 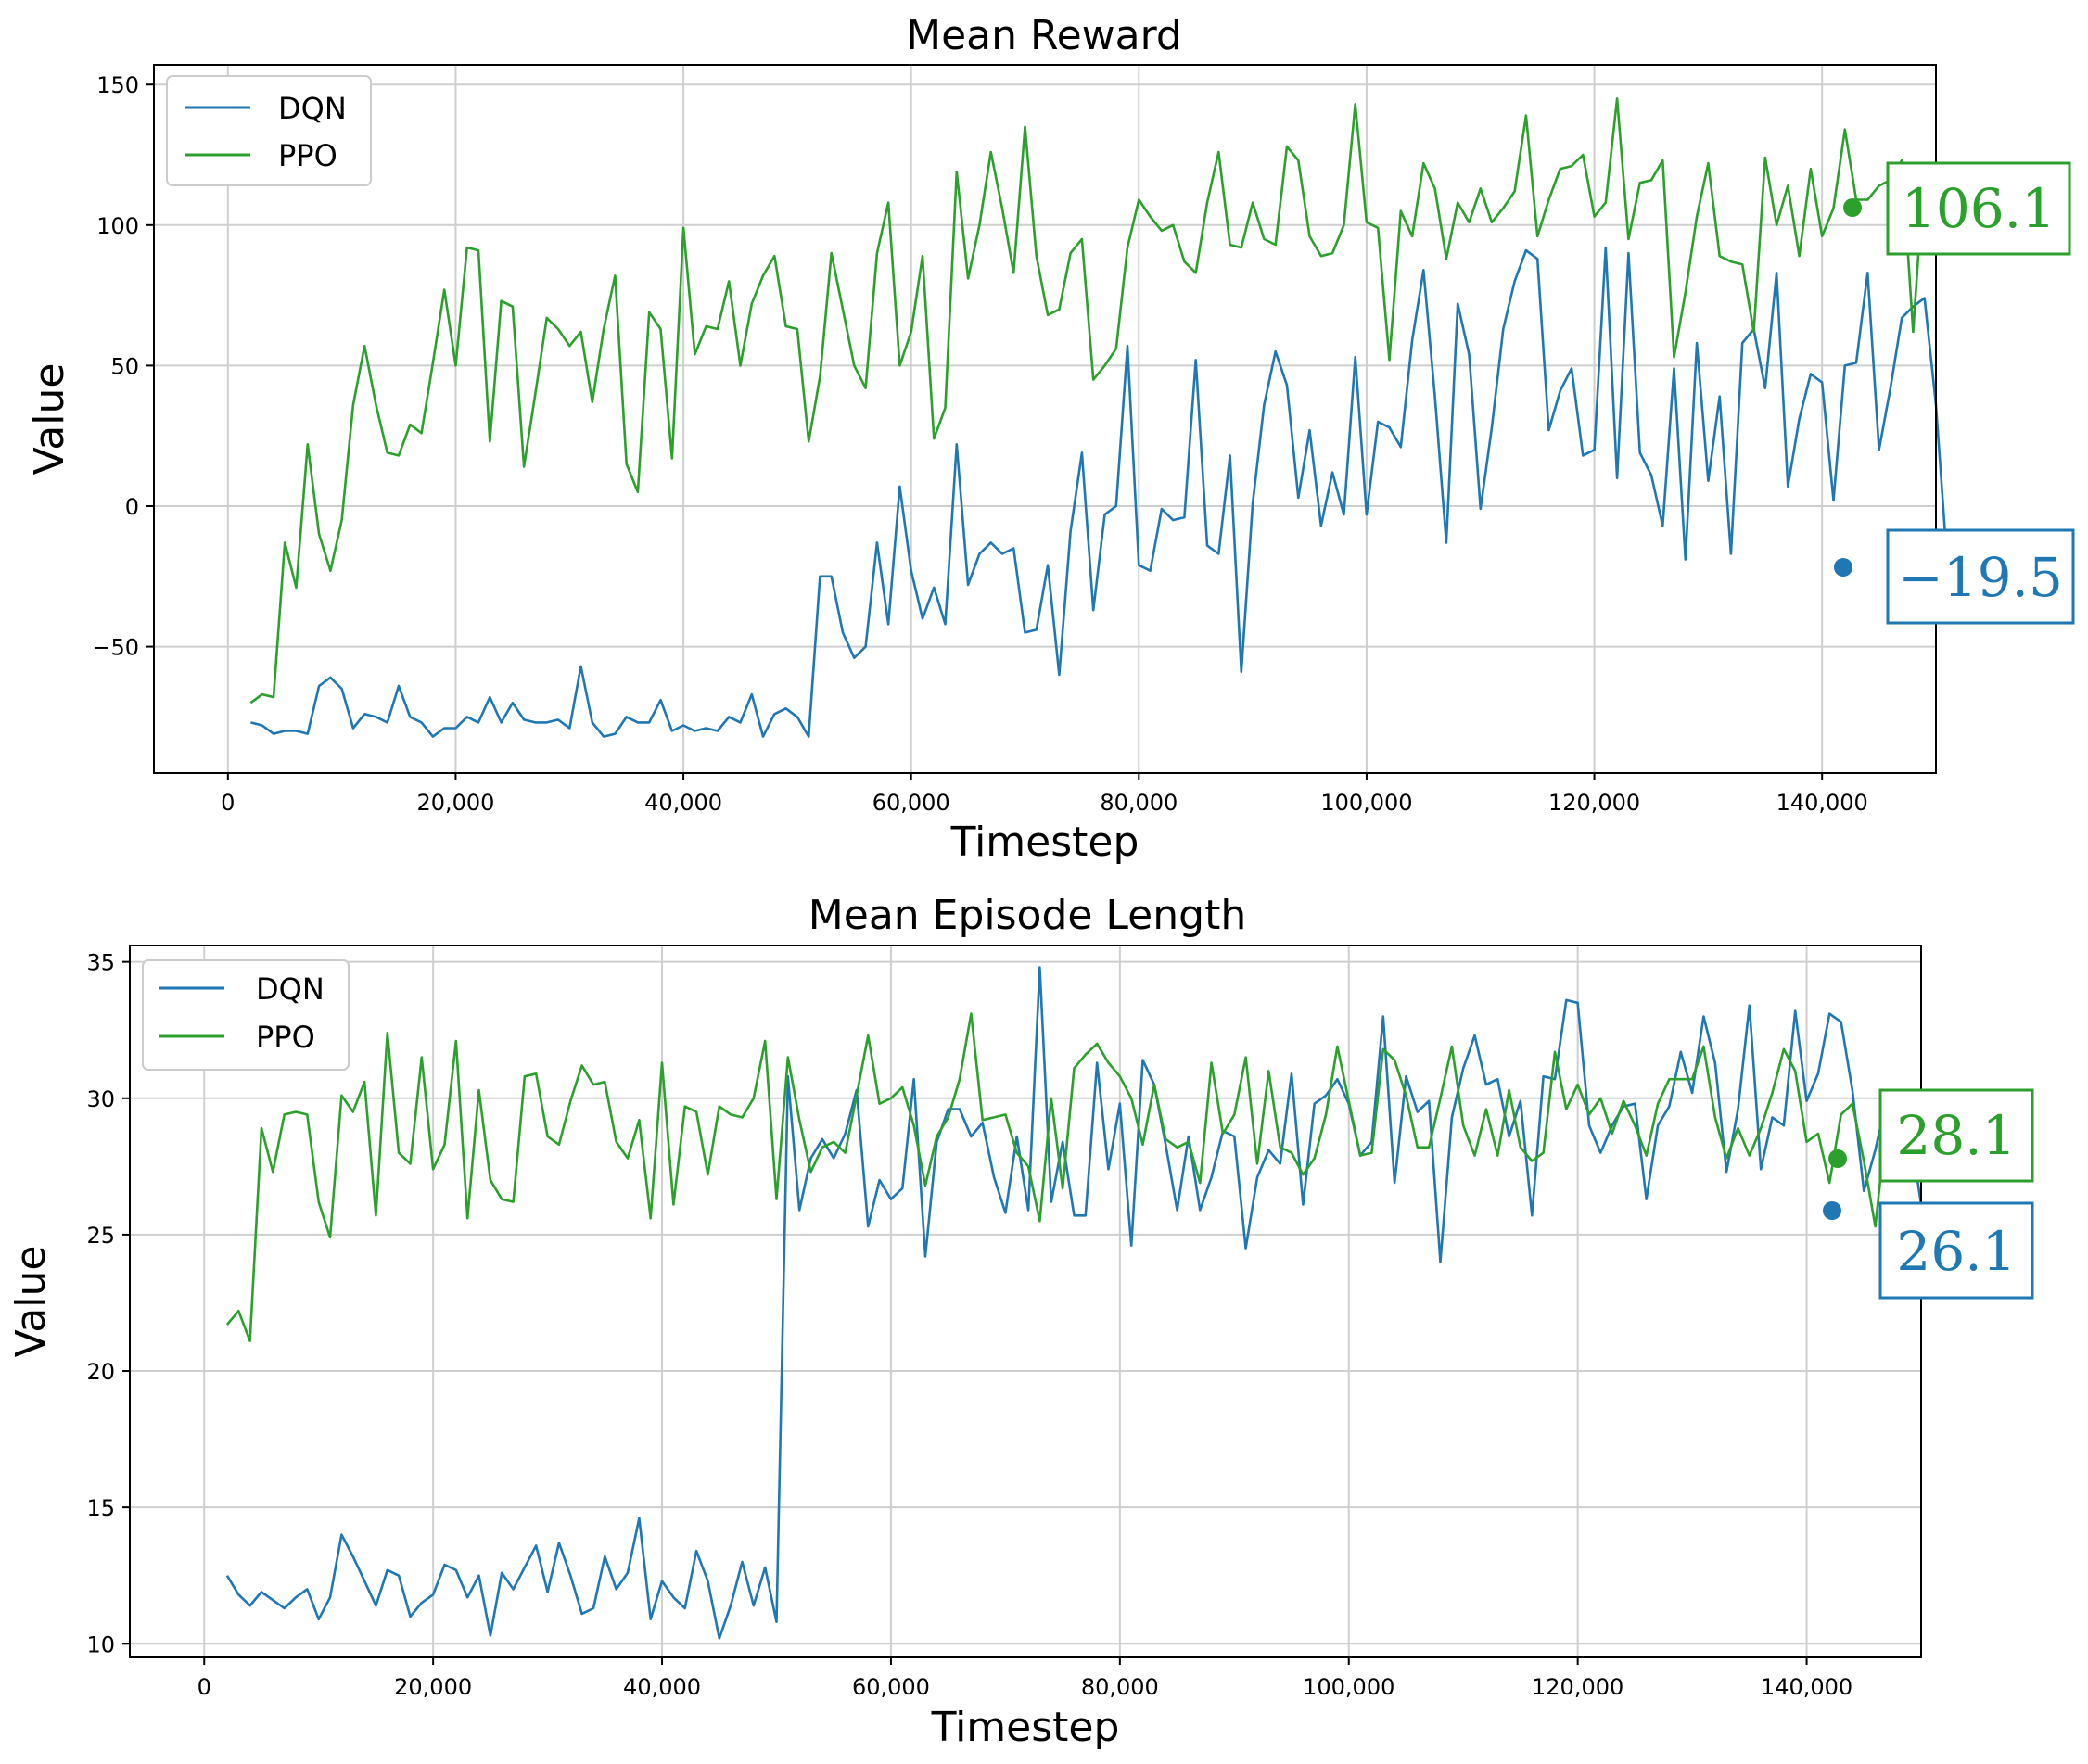 What do you see at coordinates (132, 507) in the screenshot?
I see `y-tick-label: 0` at bounding box center [132, 507].